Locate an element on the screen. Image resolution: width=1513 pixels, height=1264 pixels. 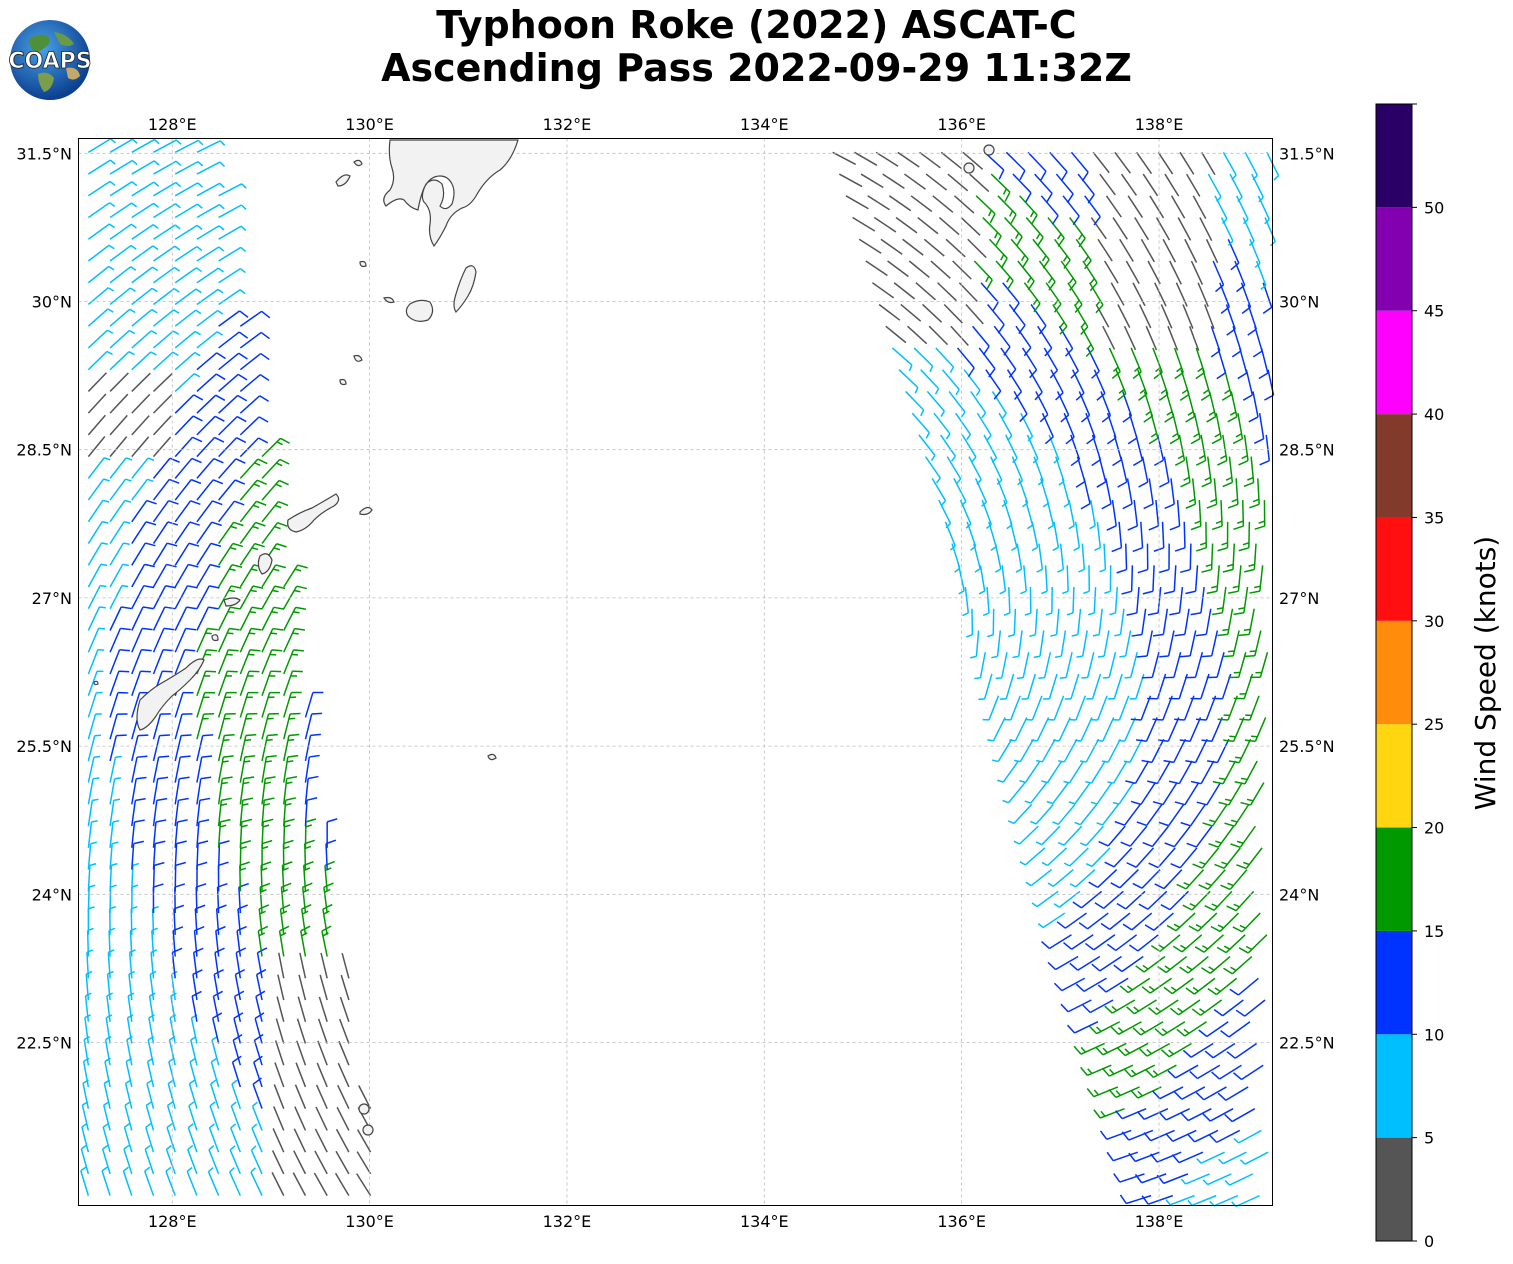
islet-d is located at coordinates (368, 1130).